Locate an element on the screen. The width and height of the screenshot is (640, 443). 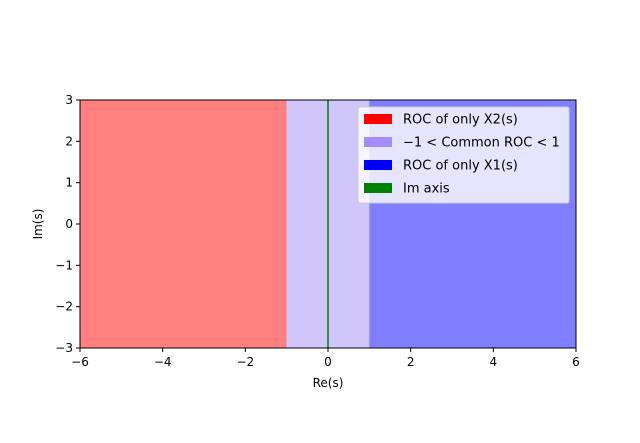
legend-label: −1 < Common ROC < 1 is located at coordinates (481, 143).